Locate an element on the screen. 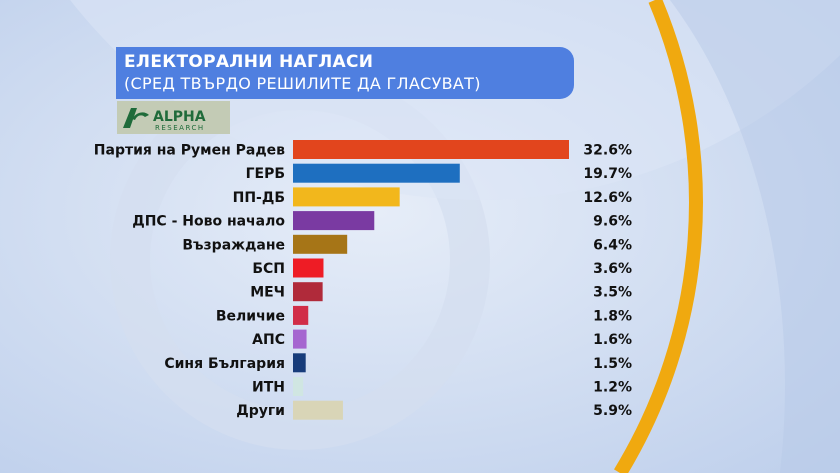 This screenshot has height=473, width=840. category-label: Други is located at coordinates (260, 411).